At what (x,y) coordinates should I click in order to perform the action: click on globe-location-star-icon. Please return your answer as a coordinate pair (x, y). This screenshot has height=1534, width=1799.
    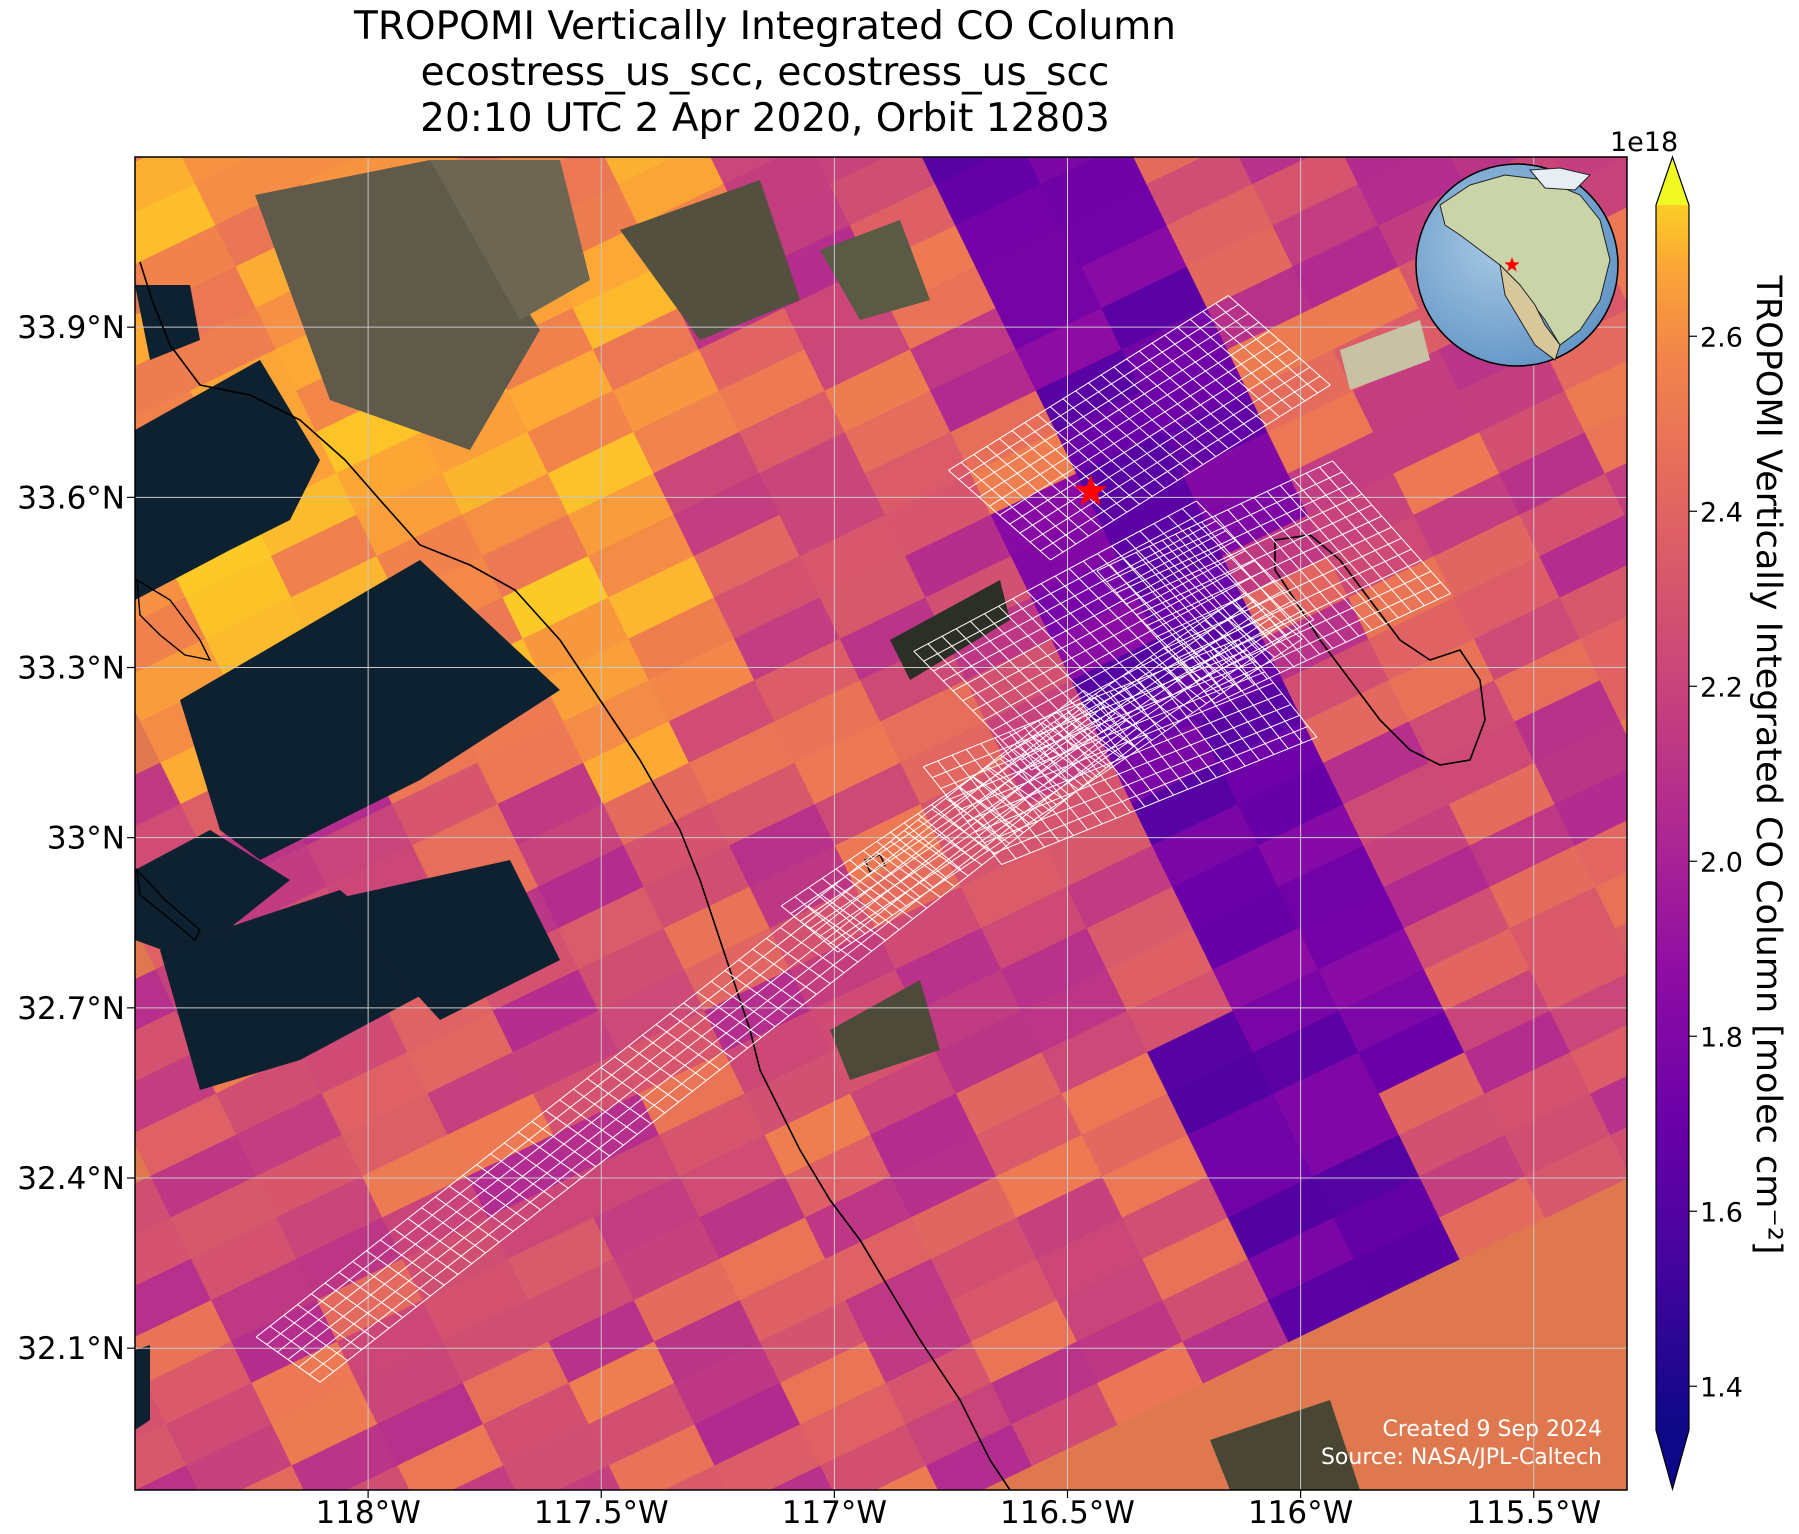
    Looking at the image, I should click on (1512, 264).